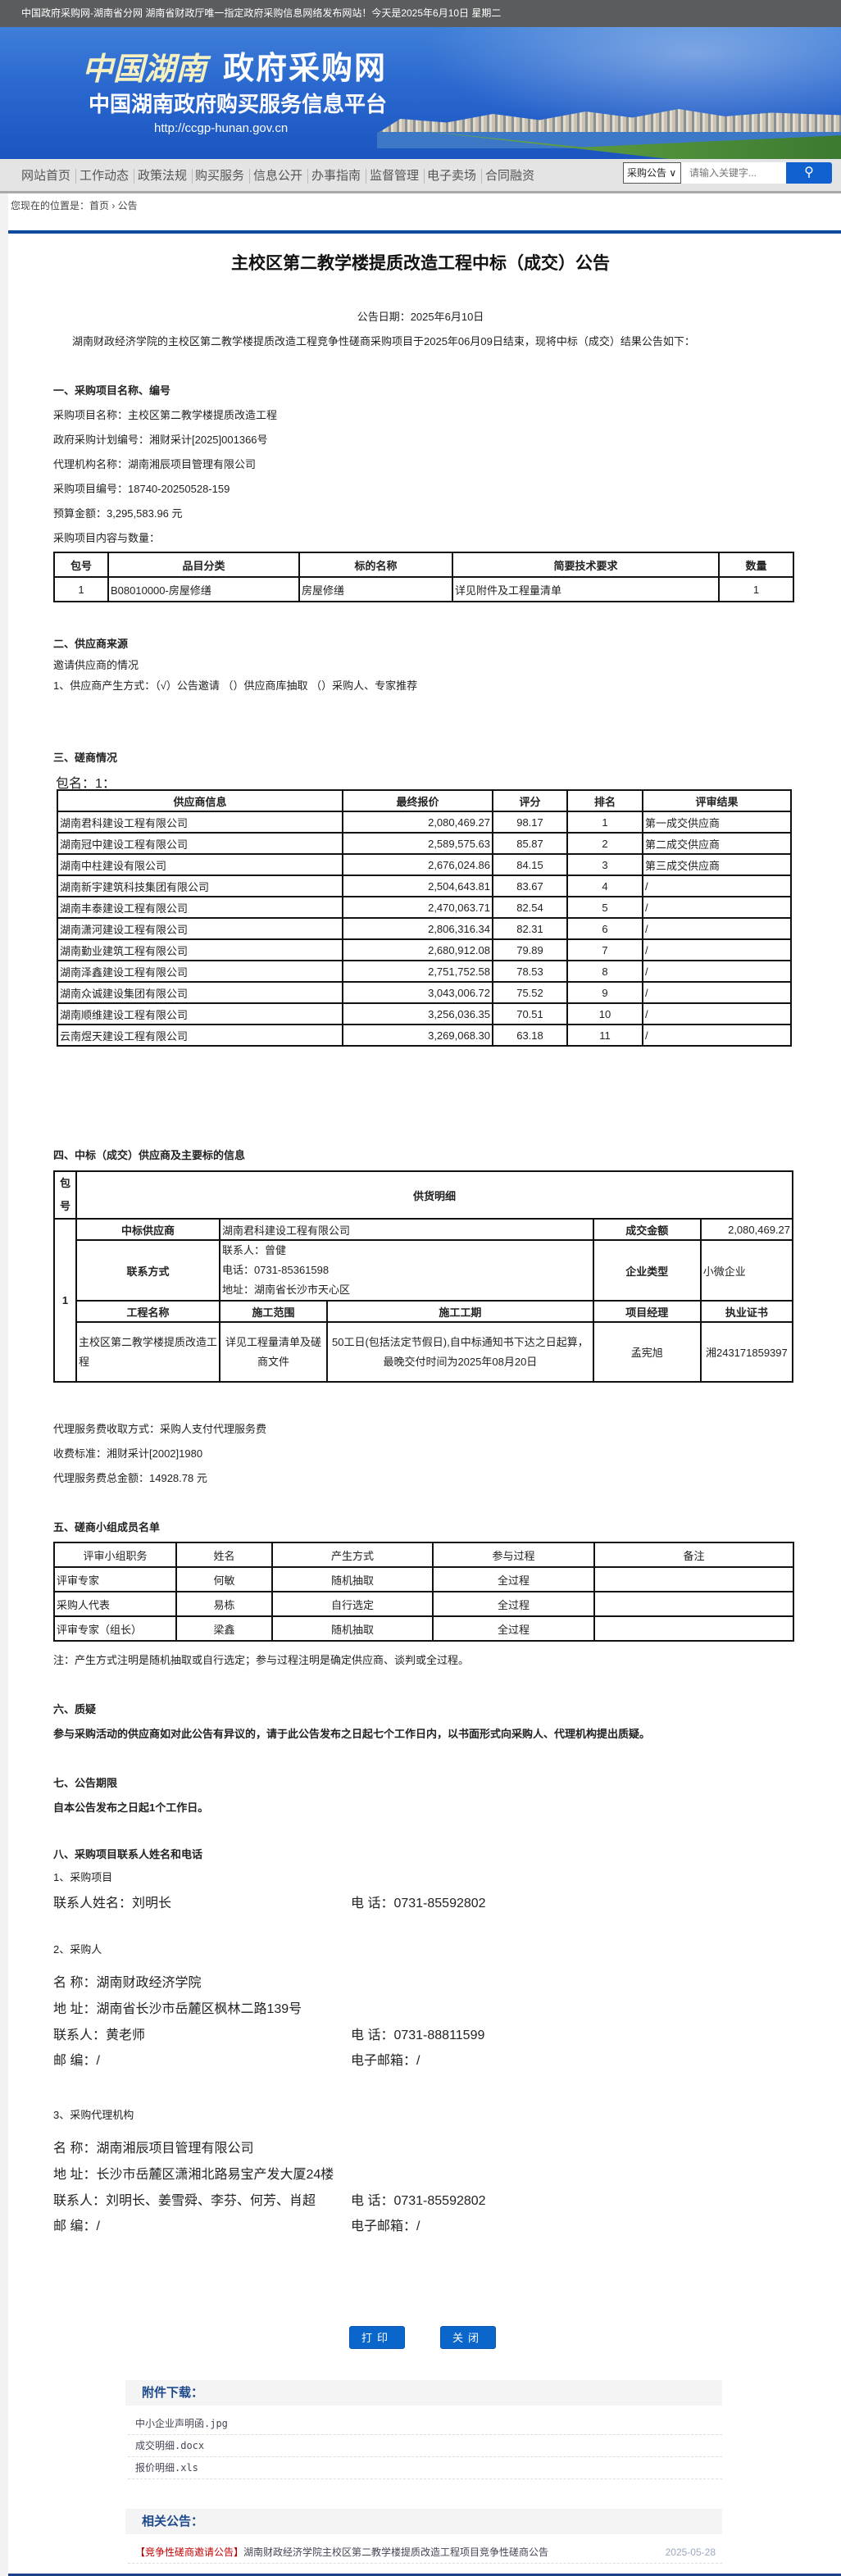 Image resolution: width=841 pixels, height=2576 pixels. Describe the element at coordinates (128, 1453) in the screenshot. I see `info-line: 收费标准：湘财采计[2002]1980` at that location.